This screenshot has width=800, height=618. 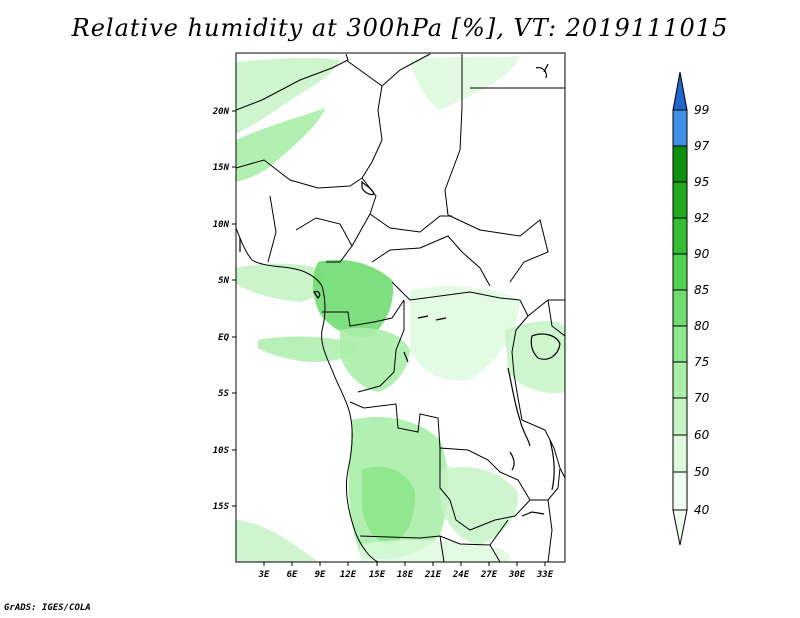 What do you see at coordinates (489, 575) in the screenshot?
I see `lon-label-27e: 27E` at bounding box center [489, 575].